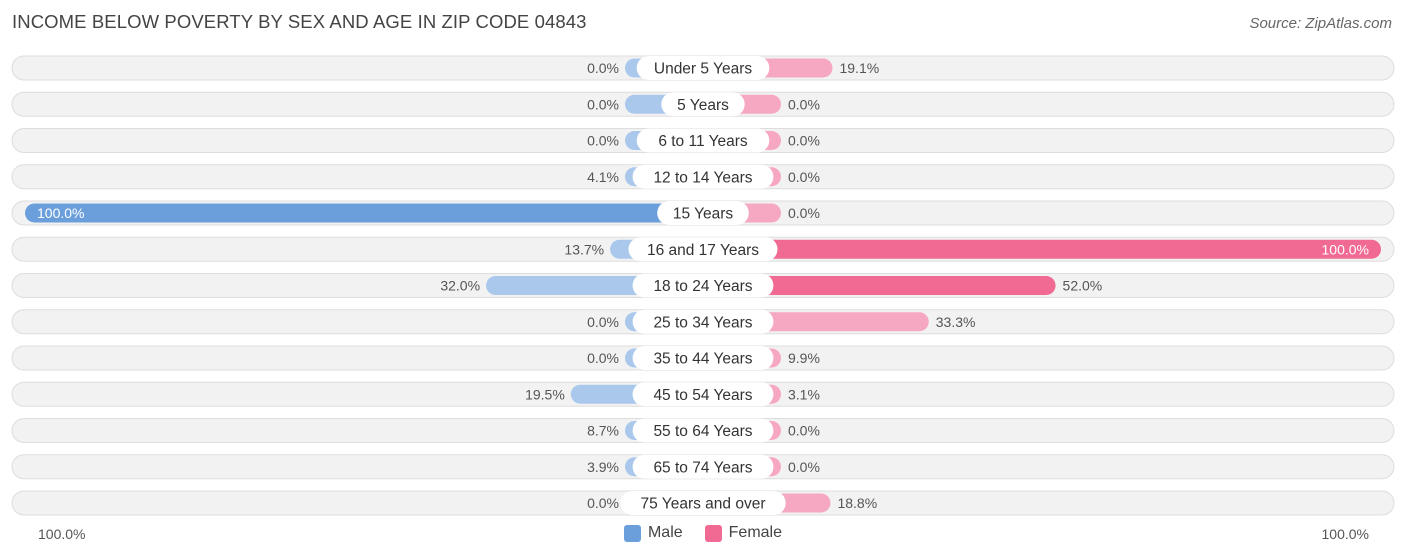 This screenshot has height=559, width=1406. What do you see at coordinates (584, 249) in the screenshot?
I see `male-value-16-and-17-years: 13.7%` at bounding box center [584, 249].